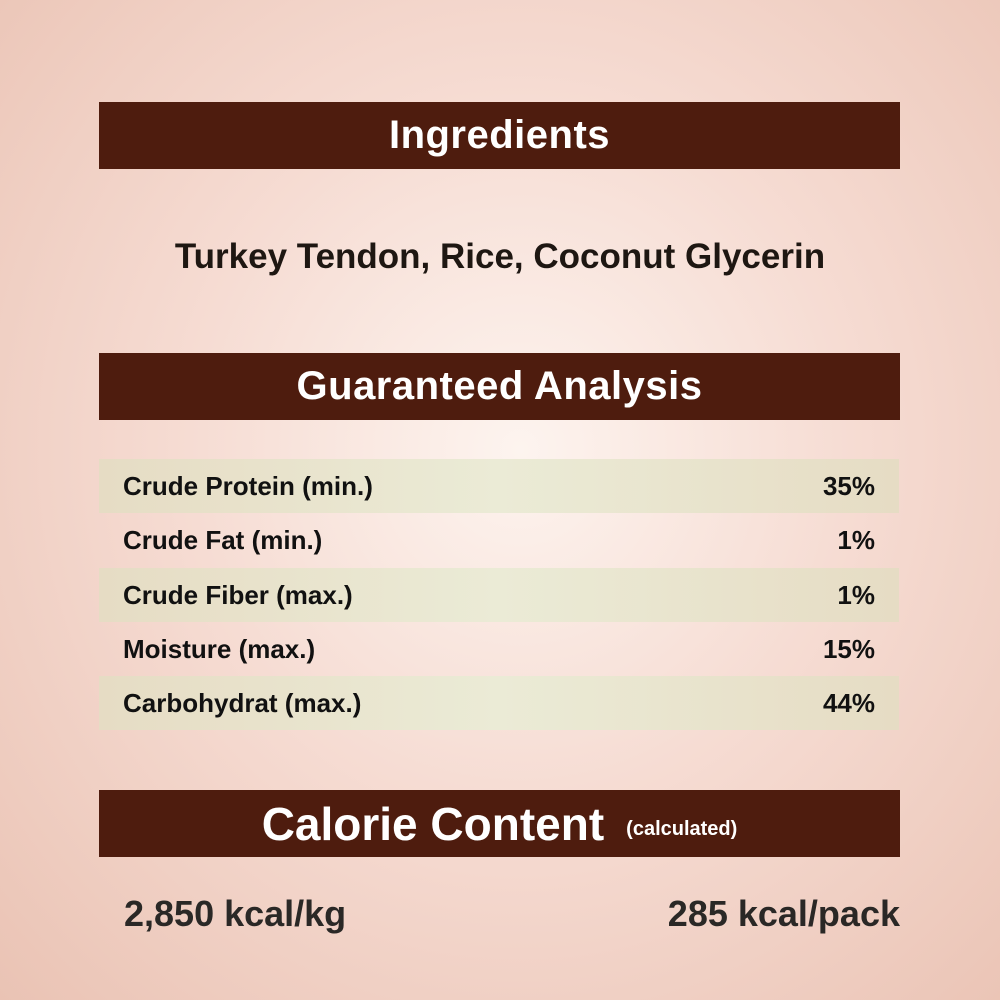  I want to click on row-label: Crude Protein (min.), so click(248, 485).